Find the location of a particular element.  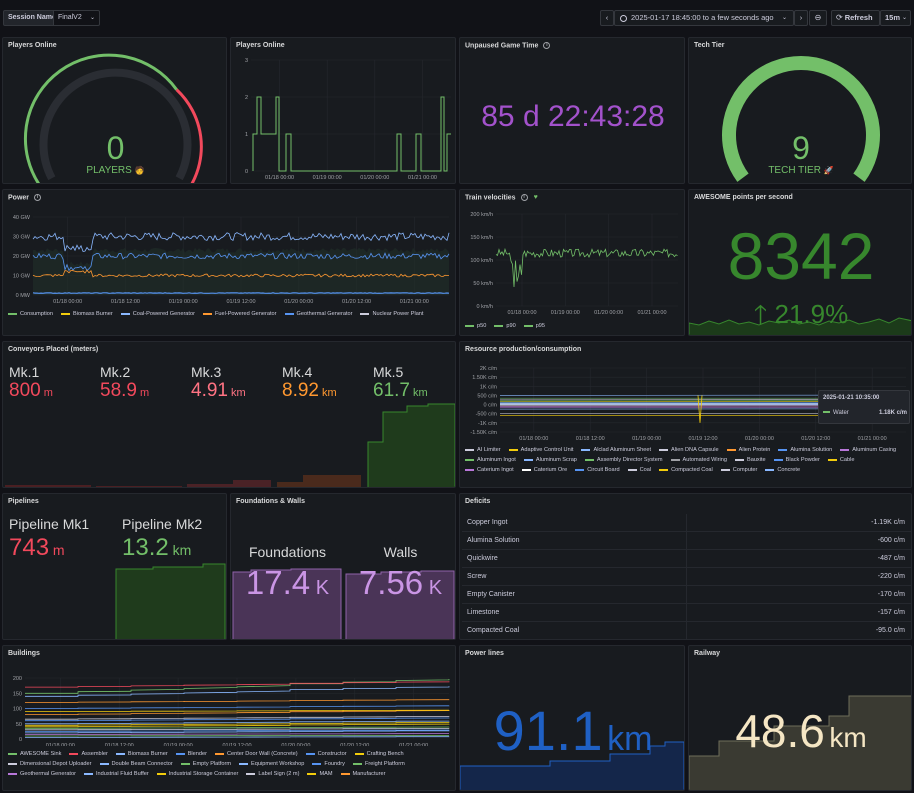

deficit-value: -487 c/m is located at coordinates (891, 558).